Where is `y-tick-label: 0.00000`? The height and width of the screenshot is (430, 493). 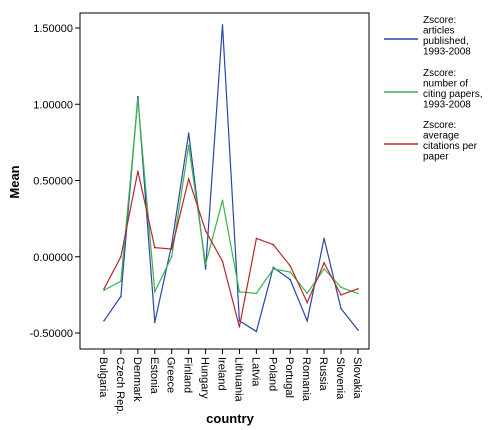 y-tick-label: 0.00000 is located at coordinates (53, 258).